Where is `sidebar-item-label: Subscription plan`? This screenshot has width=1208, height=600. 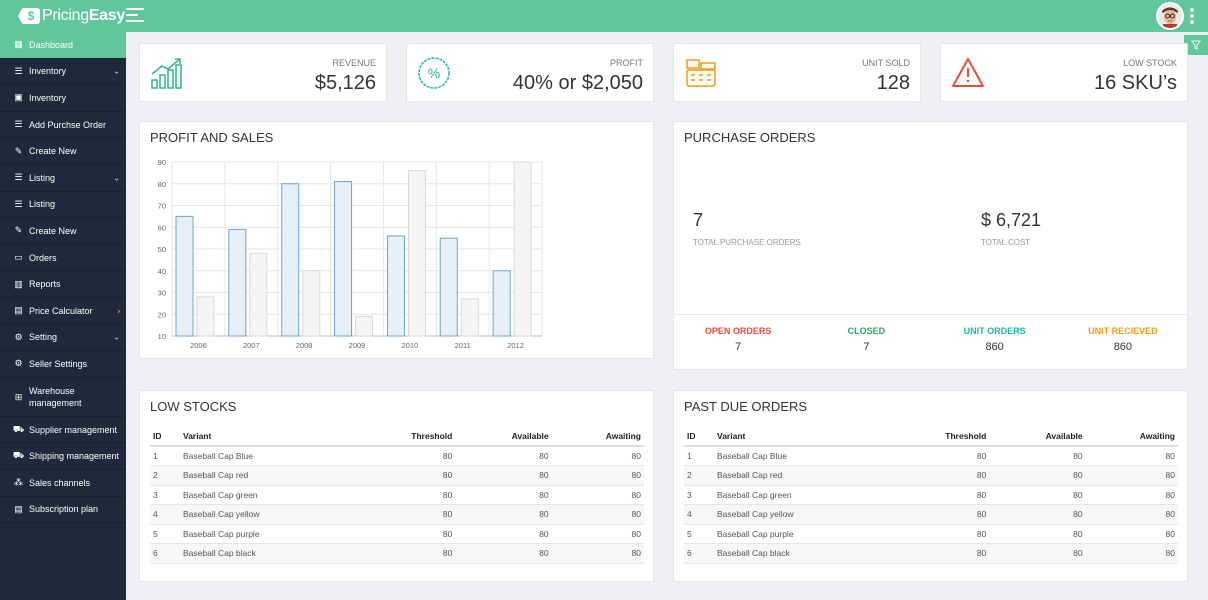 sidebar-item-label: Subscription plan is located at coordinates (64, 509).